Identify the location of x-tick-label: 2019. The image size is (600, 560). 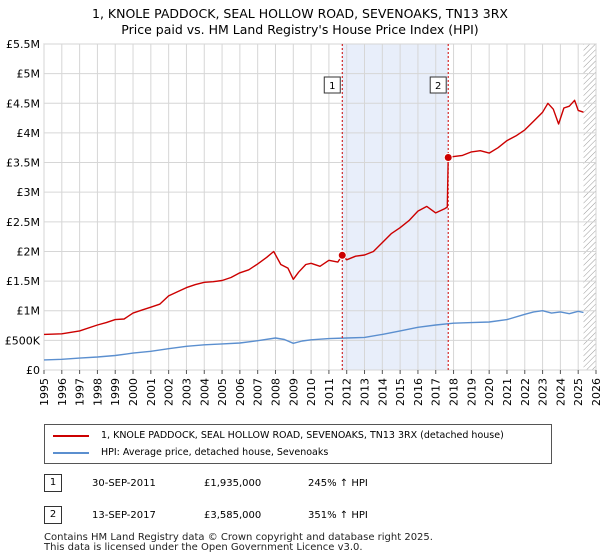
(471, 392).